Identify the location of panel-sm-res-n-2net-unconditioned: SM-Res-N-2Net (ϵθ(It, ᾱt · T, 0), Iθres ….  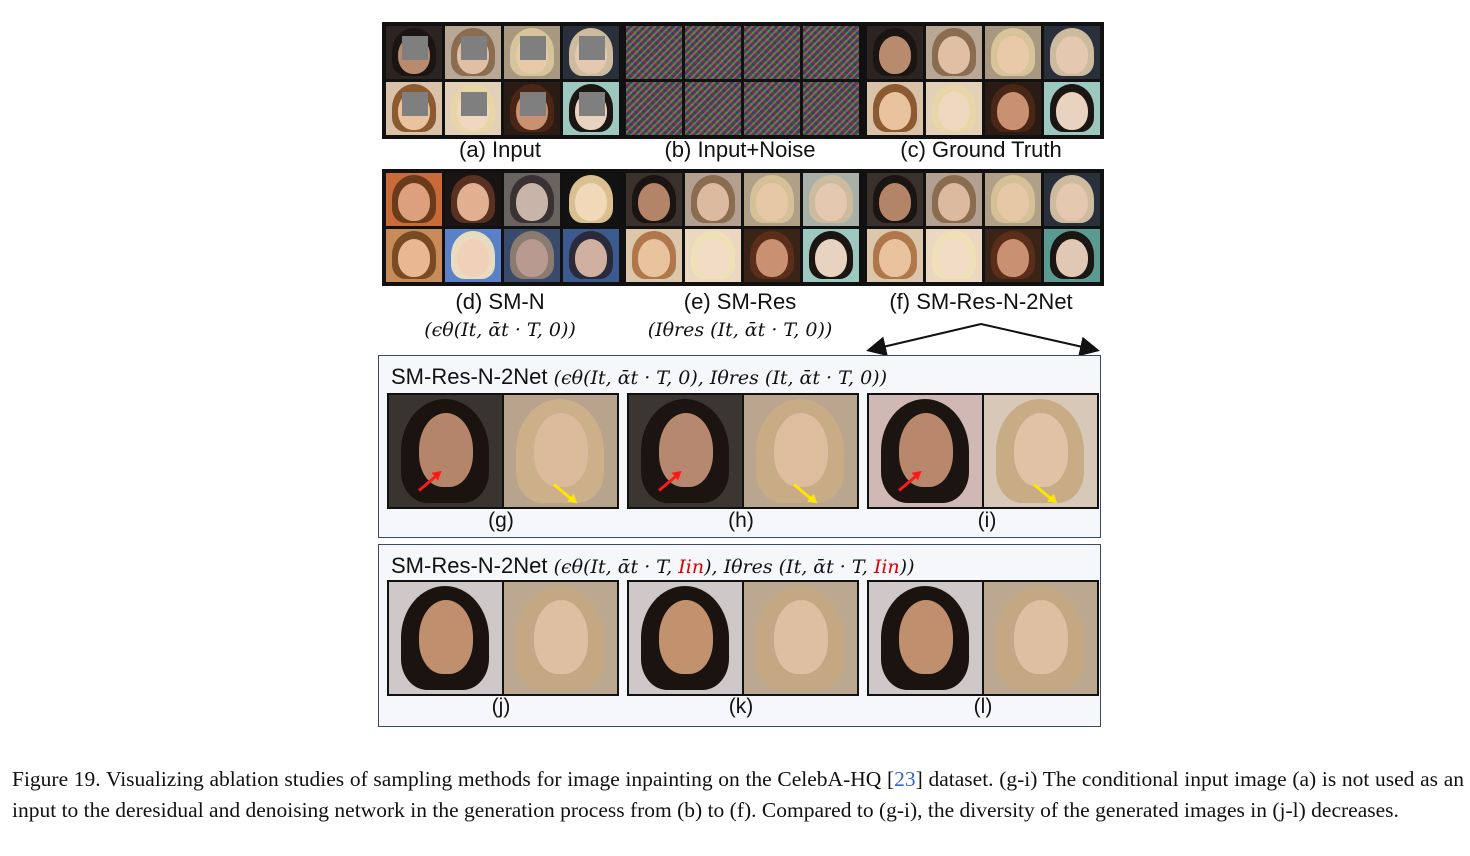
(739, 446).